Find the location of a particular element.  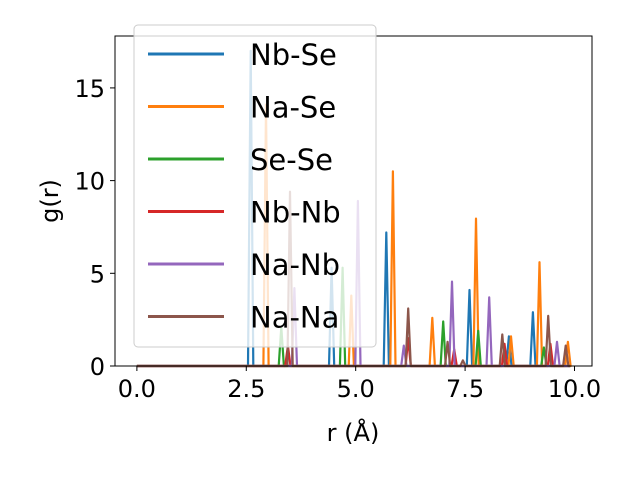

y-tick-label: 15 is located at coordinates (89, 89).